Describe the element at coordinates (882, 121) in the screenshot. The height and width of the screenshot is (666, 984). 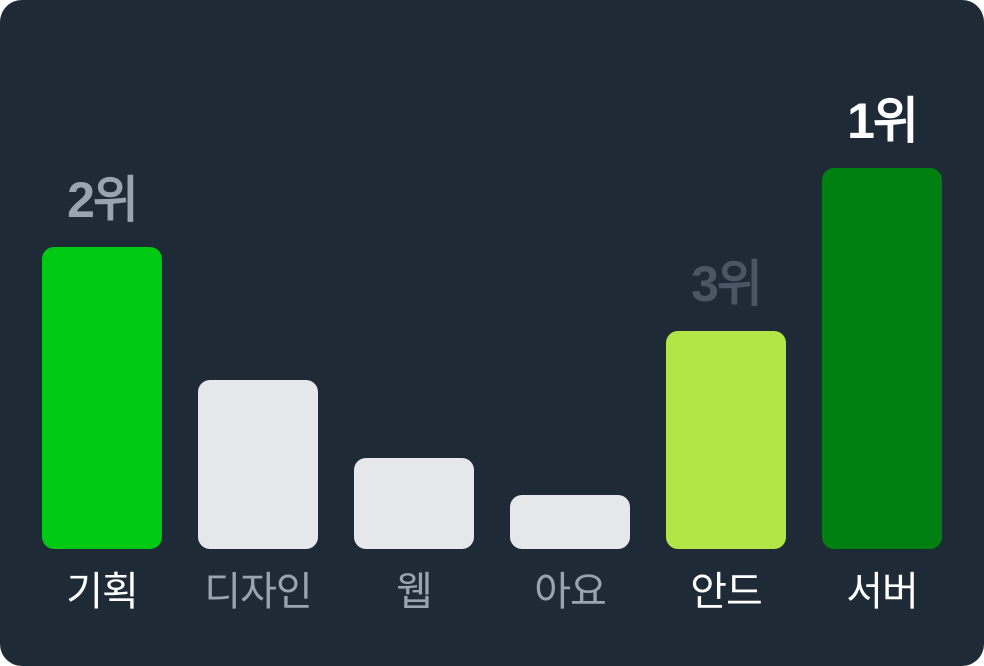
I see `rank-label-5: 1위` at that location.